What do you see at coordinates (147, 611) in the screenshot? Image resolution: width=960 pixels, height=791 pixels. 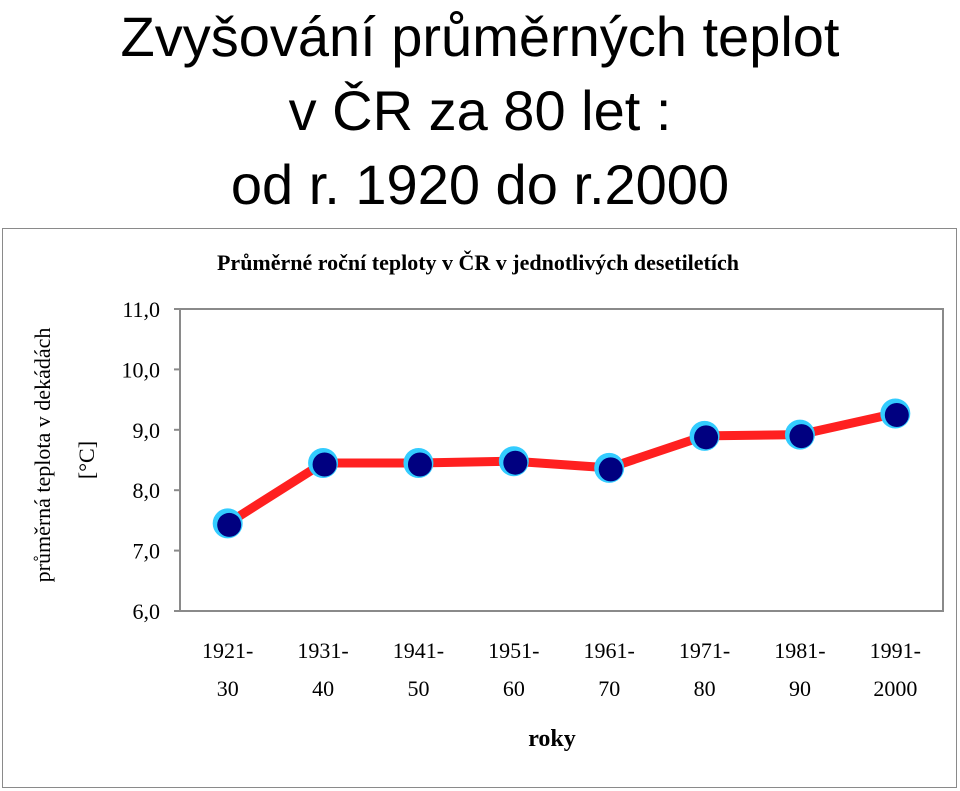 I see `y-tick-label: 6,0` at bounding box center [147, 611].